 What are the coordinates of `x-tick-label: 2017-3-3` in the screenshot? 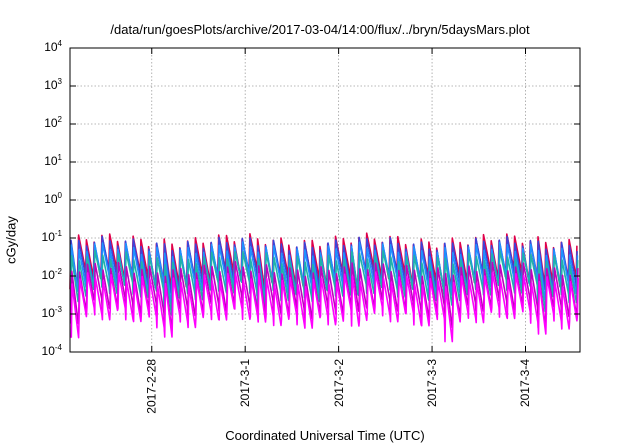 It's located at (432, 383).